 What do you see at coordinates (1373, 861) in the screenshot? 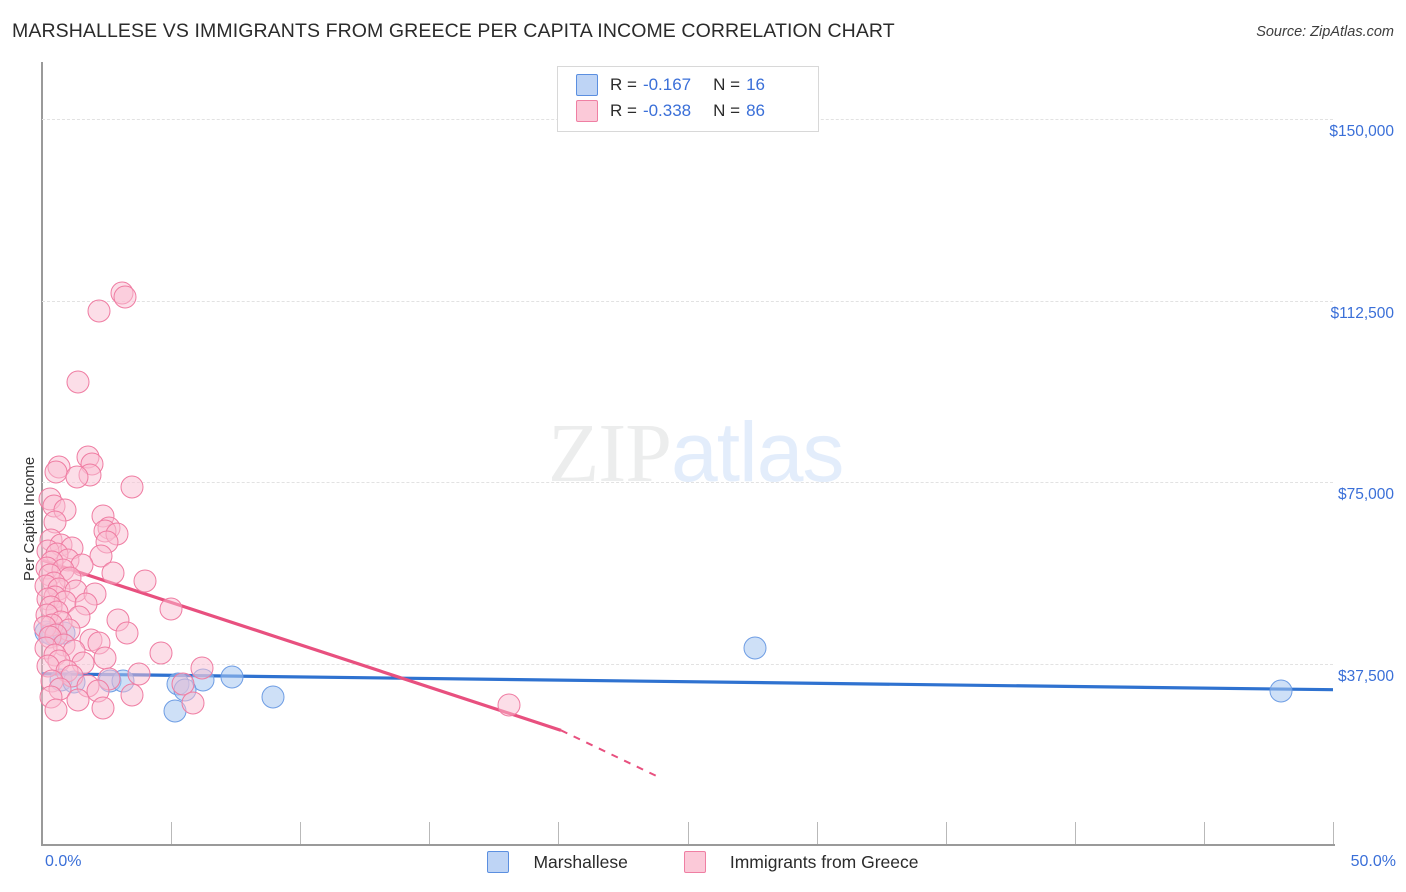
I see `x-axis-max-label: 50.0%` at bounding box center [1373, 861].